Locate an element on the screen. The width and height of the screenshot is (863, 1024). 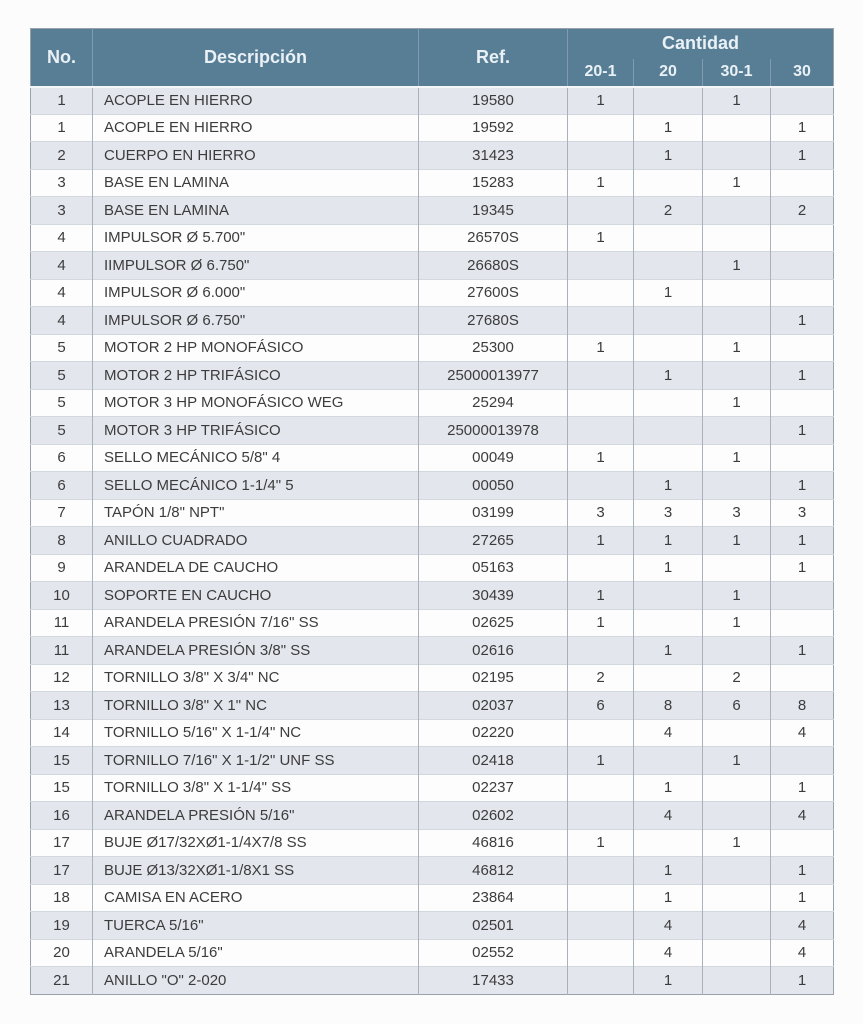
table-row: 11 ARANDELA PRESIÓN 3/8" SS 02616 1 1 is located at coordinates (432, 650).